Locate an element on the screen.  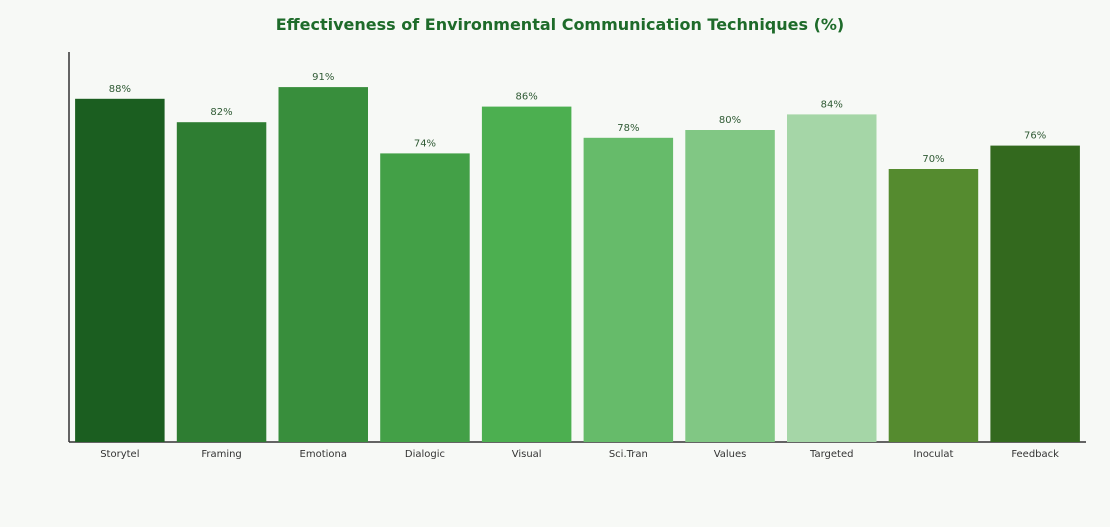
bar-inoculat is located at coordinates (933, 305).